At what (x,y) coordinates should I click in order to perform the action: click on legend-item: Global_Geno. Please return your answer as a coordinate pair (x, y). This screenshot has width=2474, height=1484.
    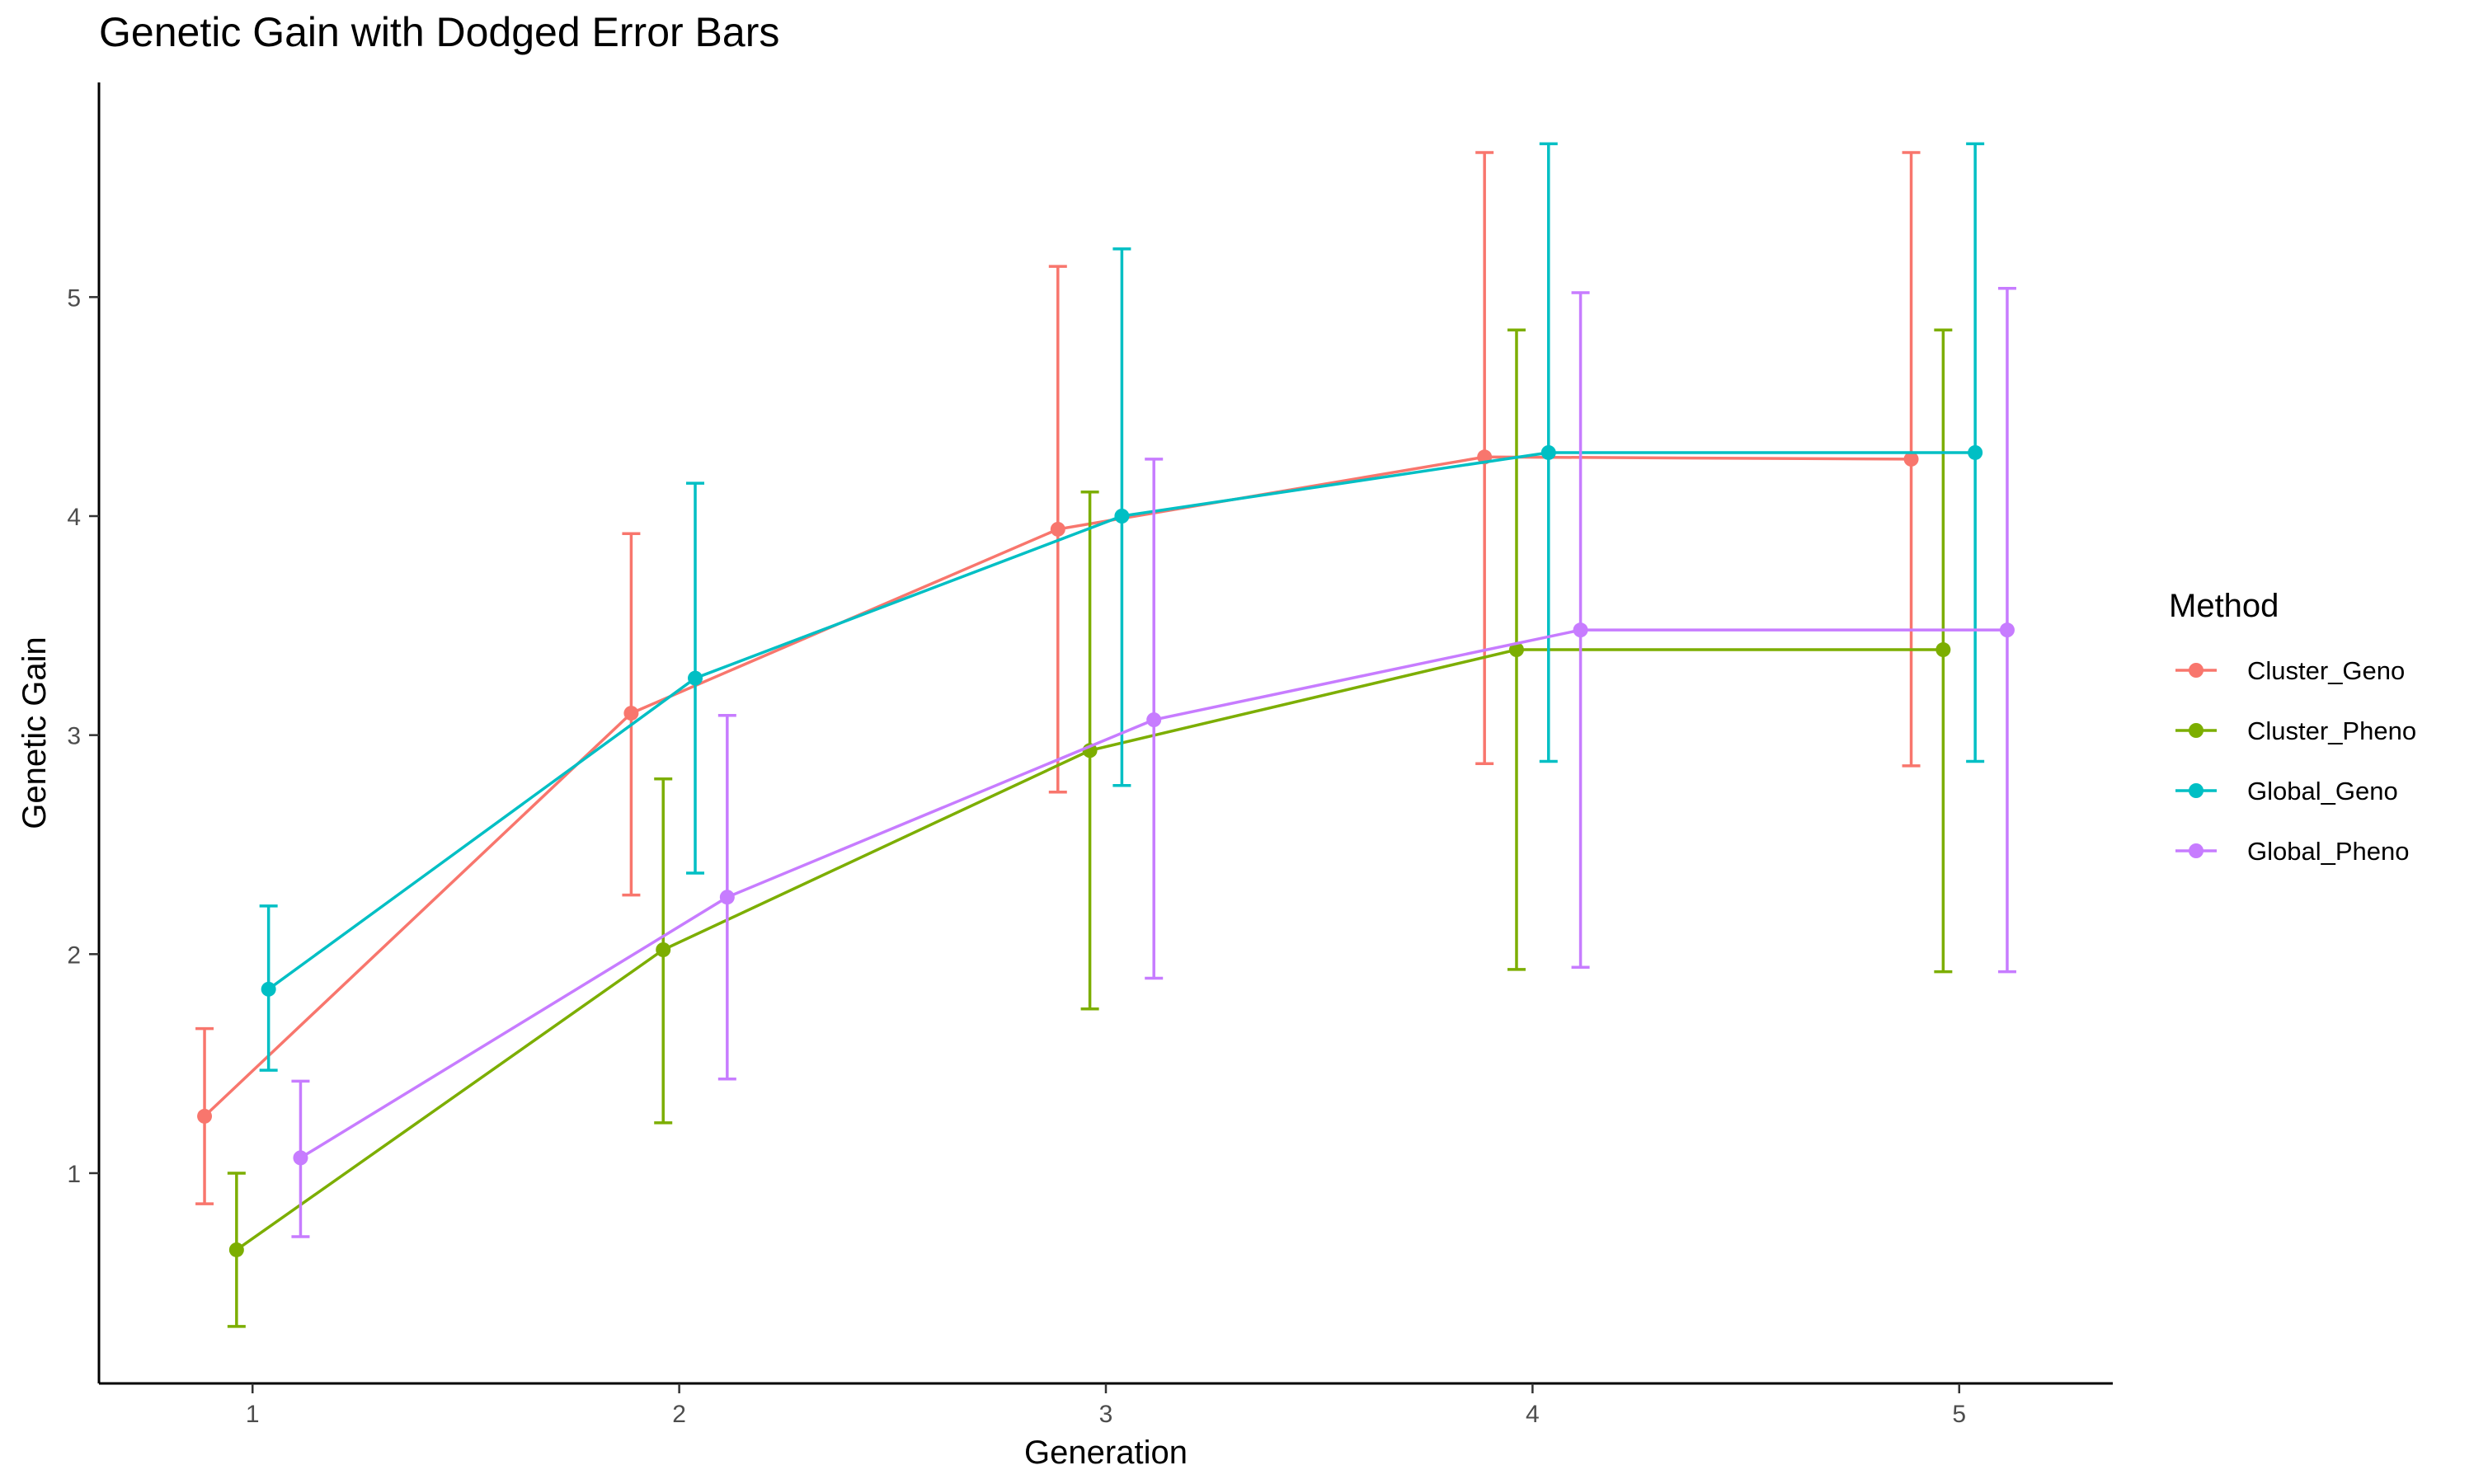
    Looking at the image, I should click on (2286, 791).